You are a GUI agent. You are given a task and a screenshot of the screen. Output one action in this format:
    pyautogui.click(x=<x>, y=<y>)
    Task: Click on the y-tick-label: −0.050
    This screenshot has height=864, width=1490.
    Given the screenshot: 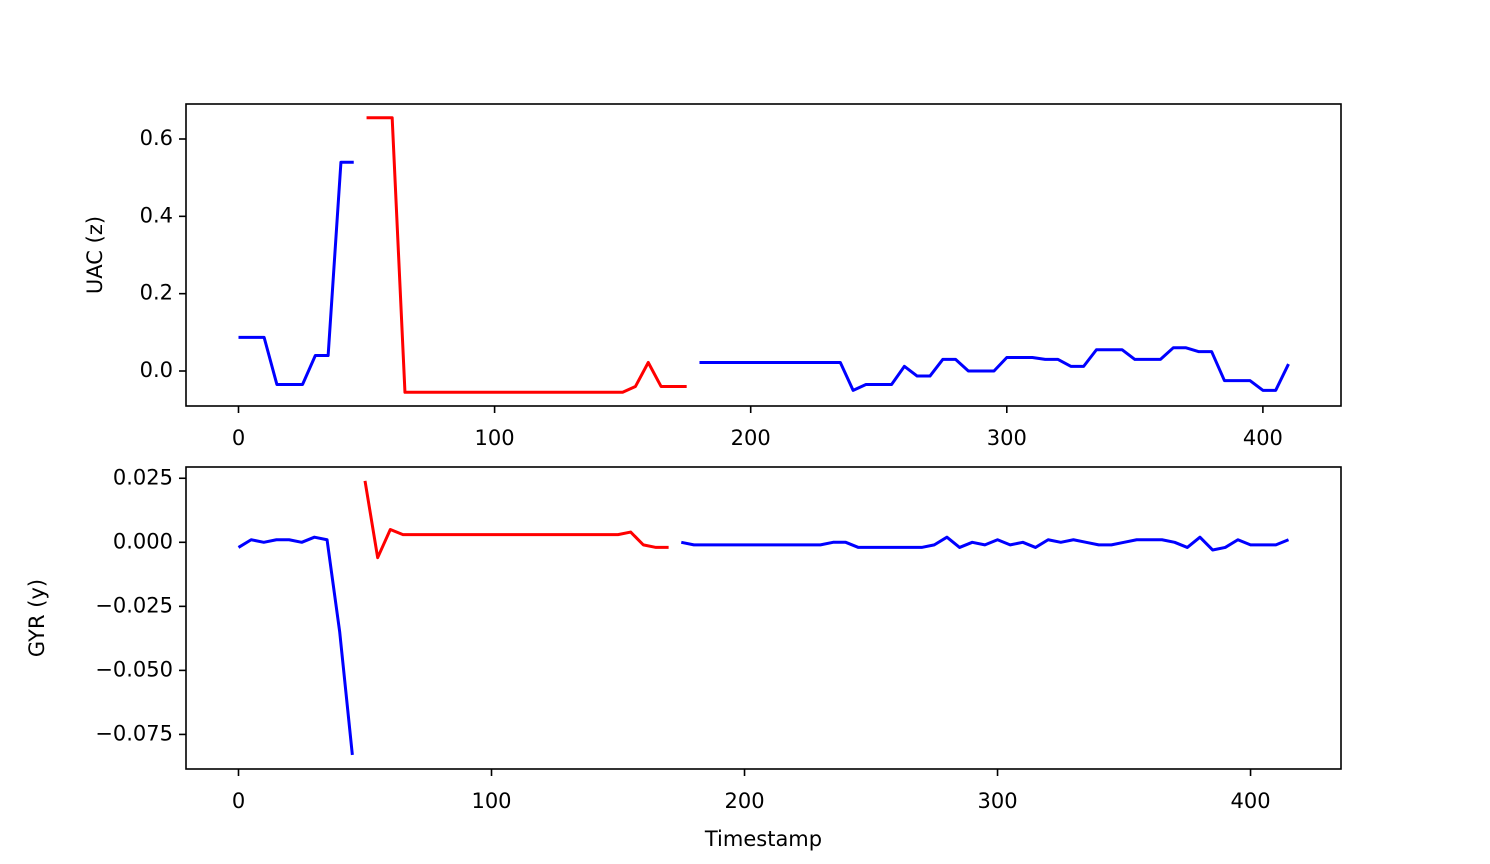 What is the action you would take?
    pyautogui.click(x=134, y=669)
    